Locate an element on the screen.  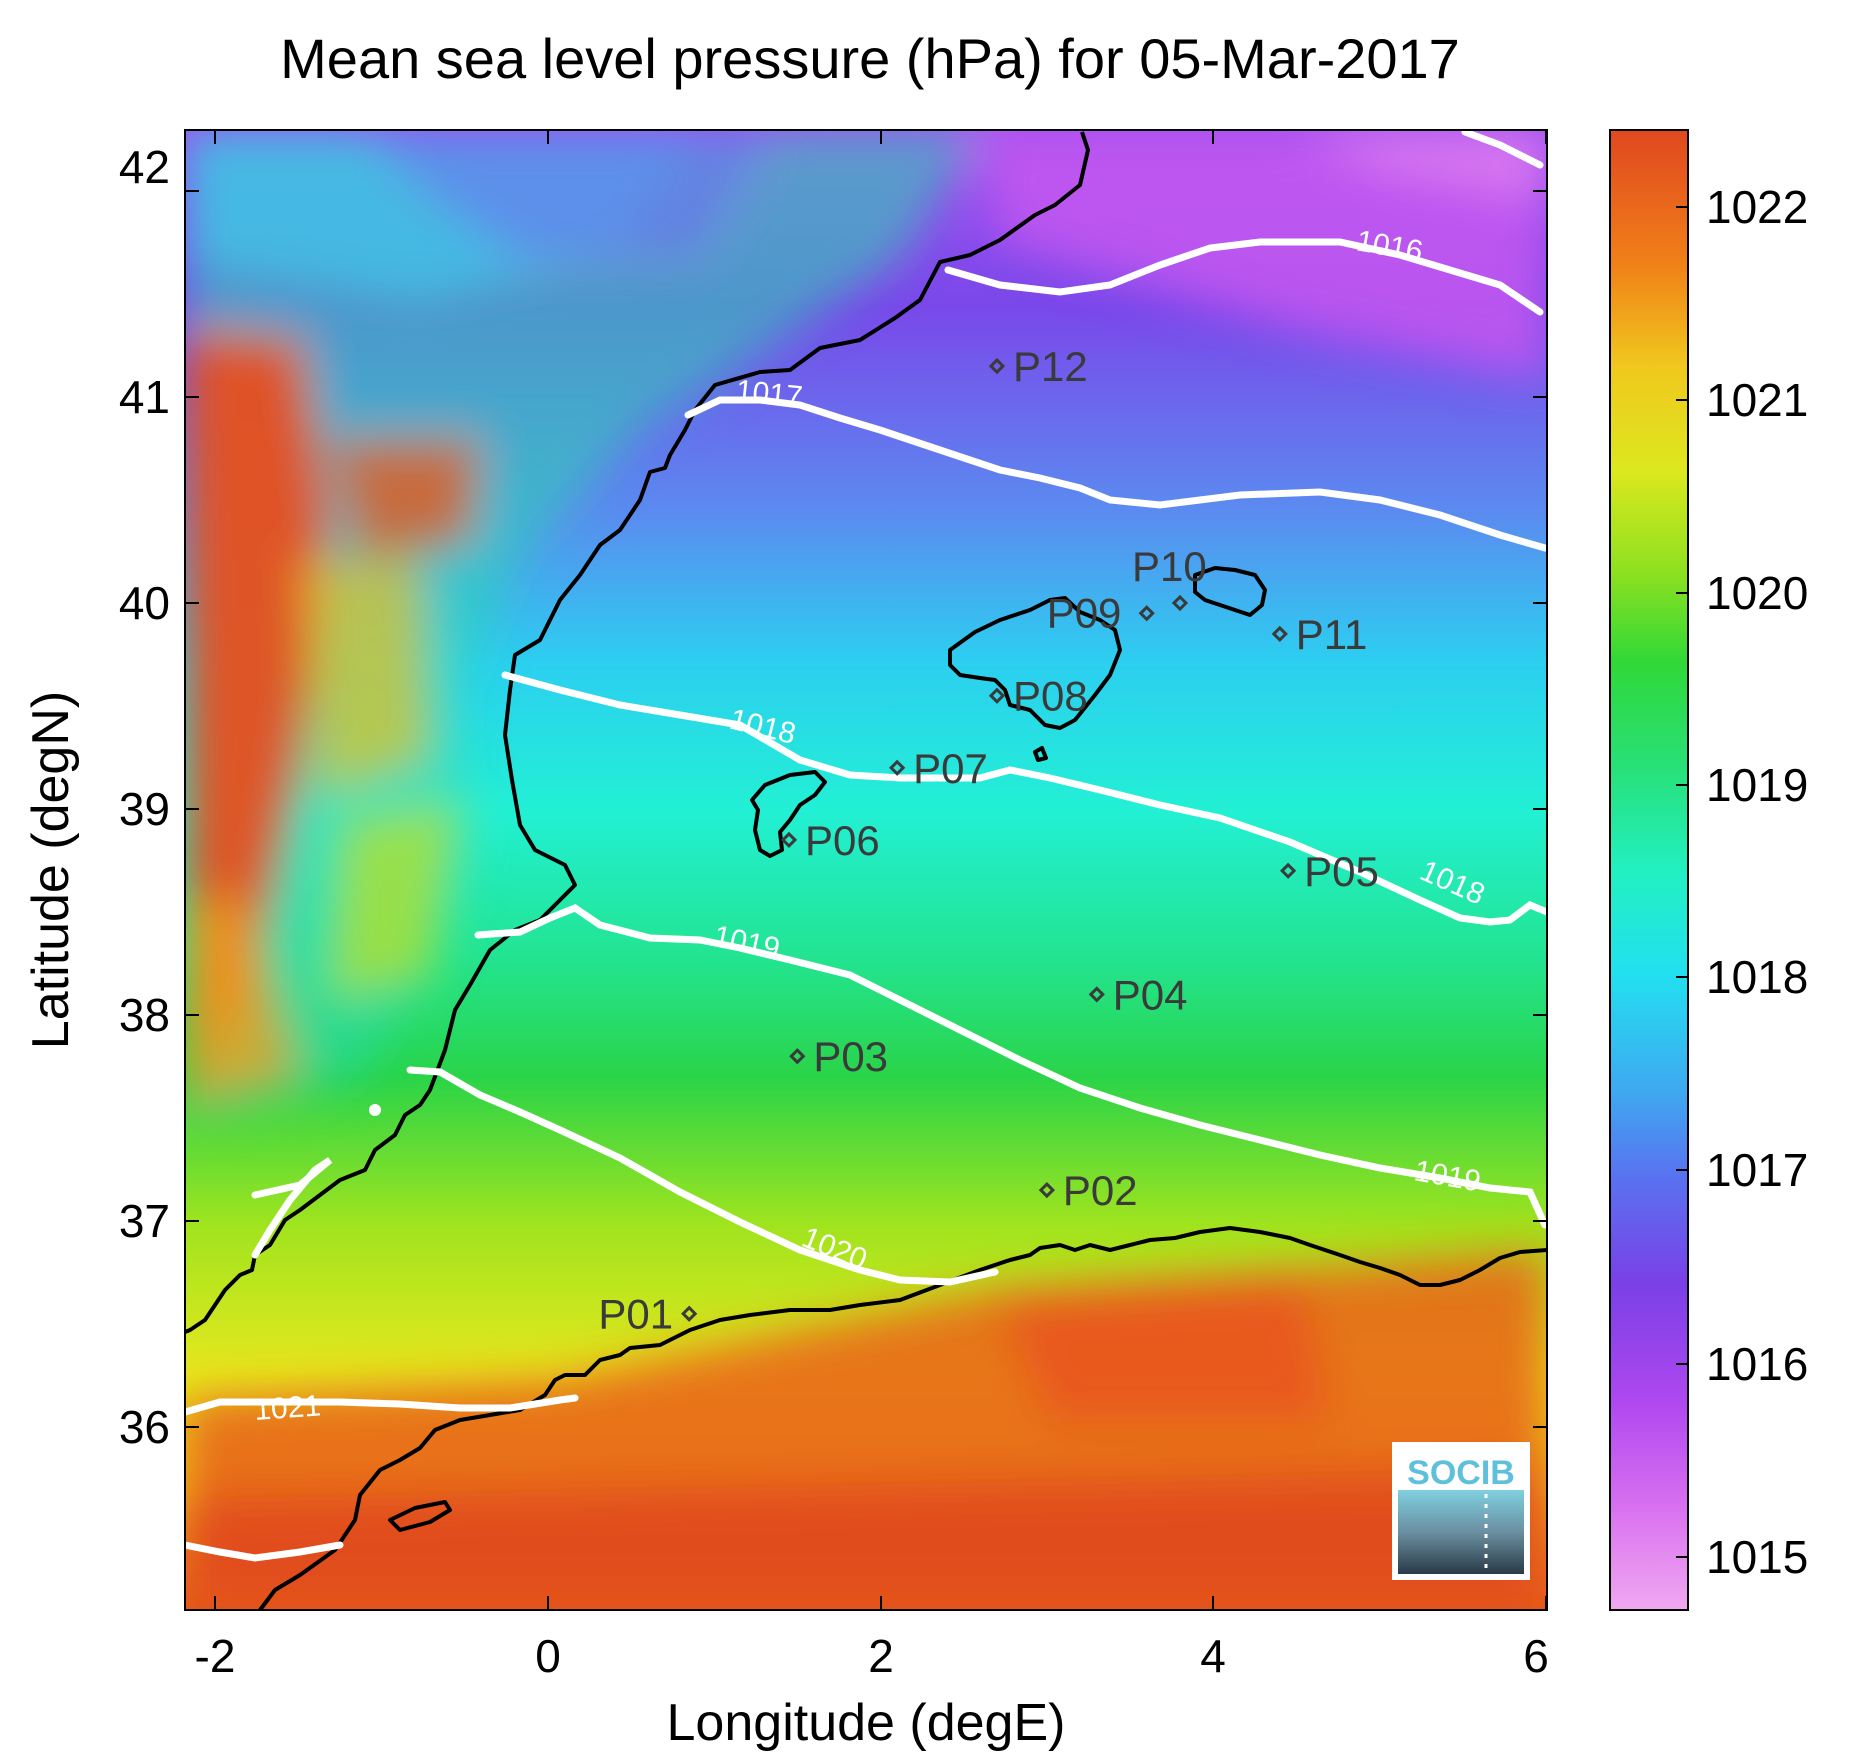
colorbar: 1015 1016 1017 1018 1019 1020 1021 1022 is located at coordinates (1708, 870).